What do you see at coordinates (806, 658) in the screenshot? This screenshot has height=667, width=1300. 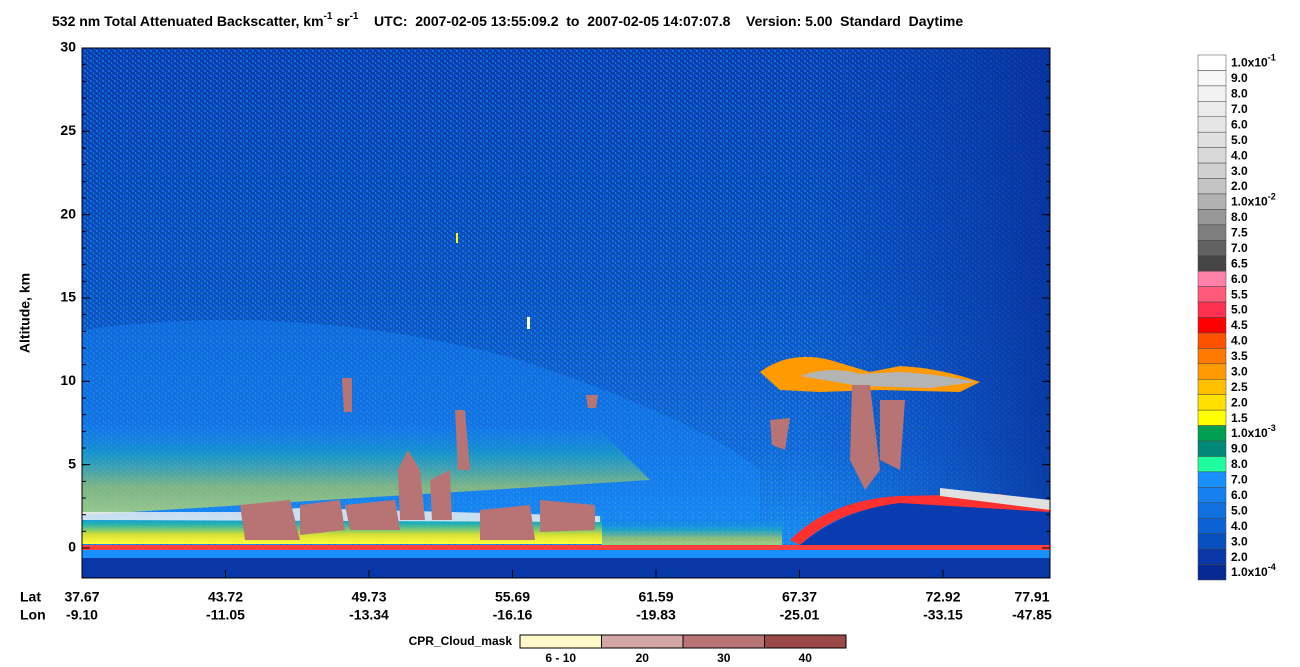 I see `cloud-mask-label: 40` at bounding box center [806, 658].